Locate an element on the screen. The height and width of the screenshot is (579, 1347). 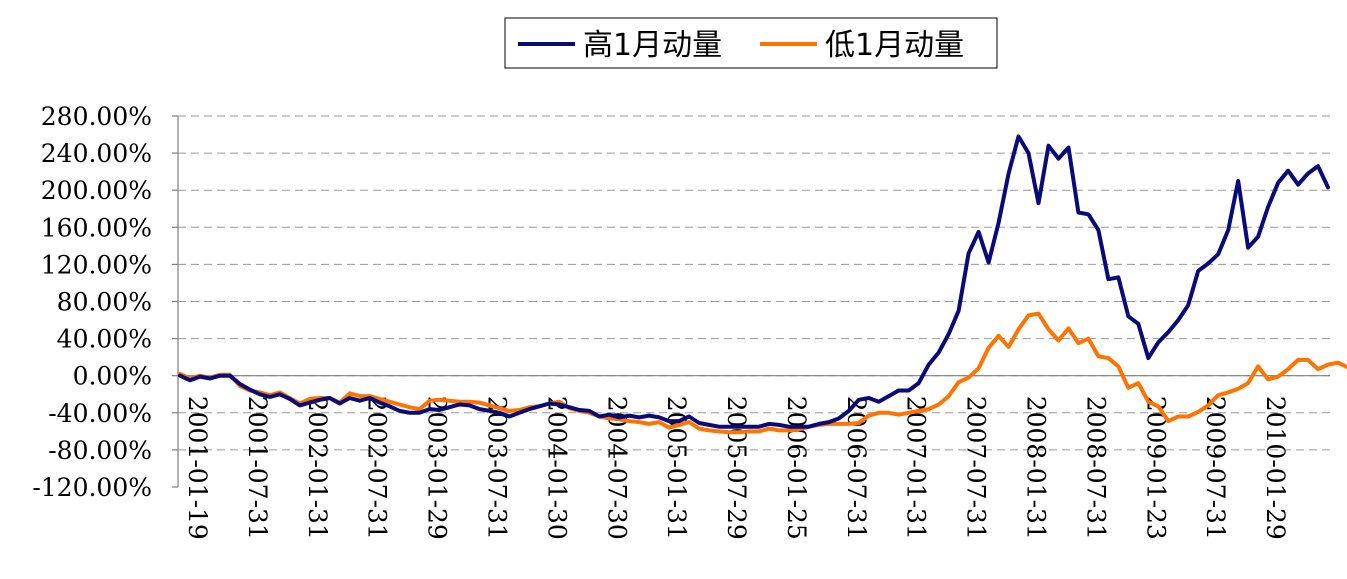
x-tick-label: 2008-07-31 is located at coordinates (1095, 468).